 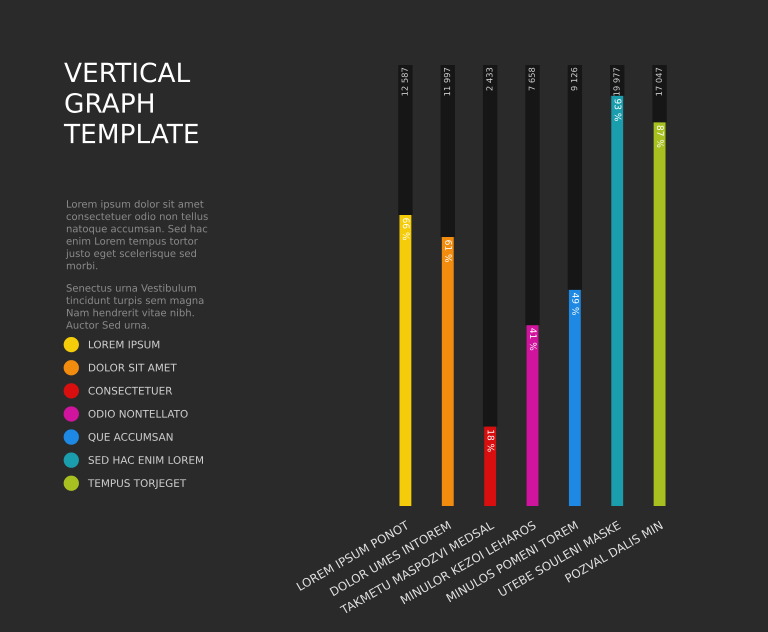 I want to click on legend-label: SED HAC ENIM LOREM, so click(x=145, y=460).